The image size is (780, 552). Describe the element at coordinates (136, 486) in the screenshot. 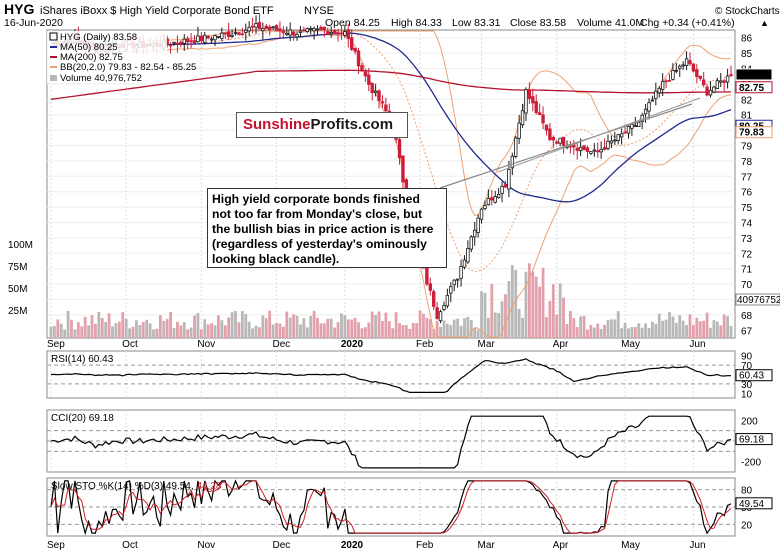

I see `sto-title: Slow STO %K(14) %D(3) 49.54, 44.28` at that location.